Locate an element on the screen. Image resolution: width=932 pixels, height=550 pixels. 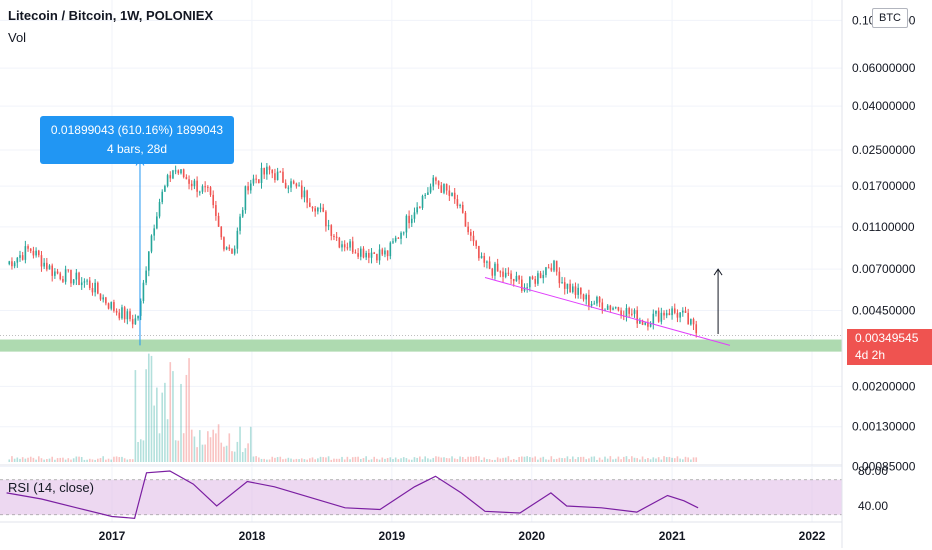
measure-tooltip-line2: 4 bars, 28d is located at coordinates (137, 149).